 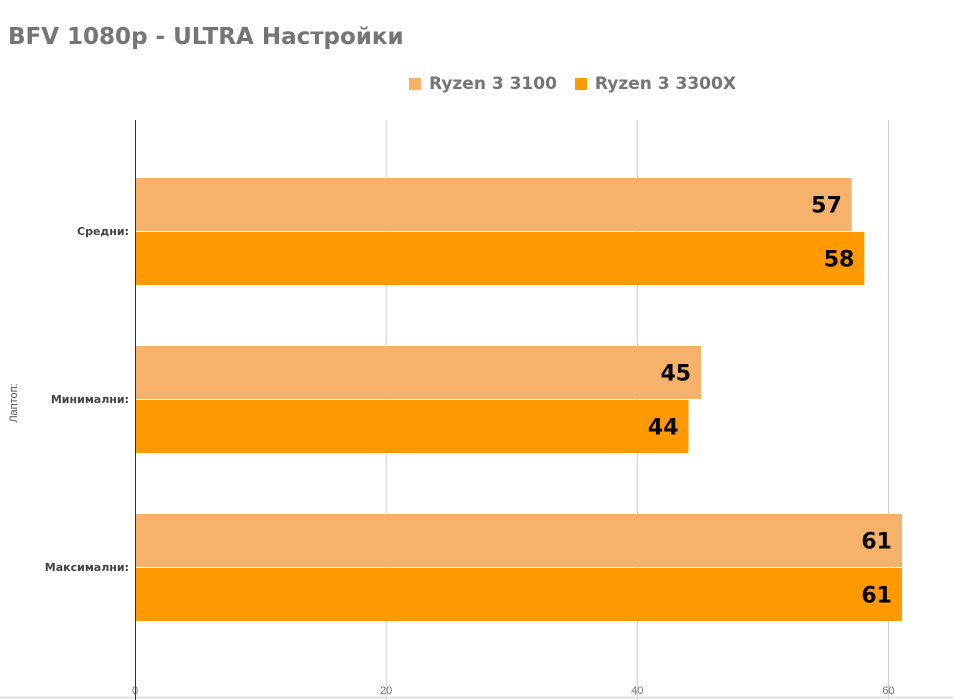 What do you see at coordinates (839, 260) in the screenshot?
I see `data-label-1-series-2: 58` at bounding box center [839, 260].